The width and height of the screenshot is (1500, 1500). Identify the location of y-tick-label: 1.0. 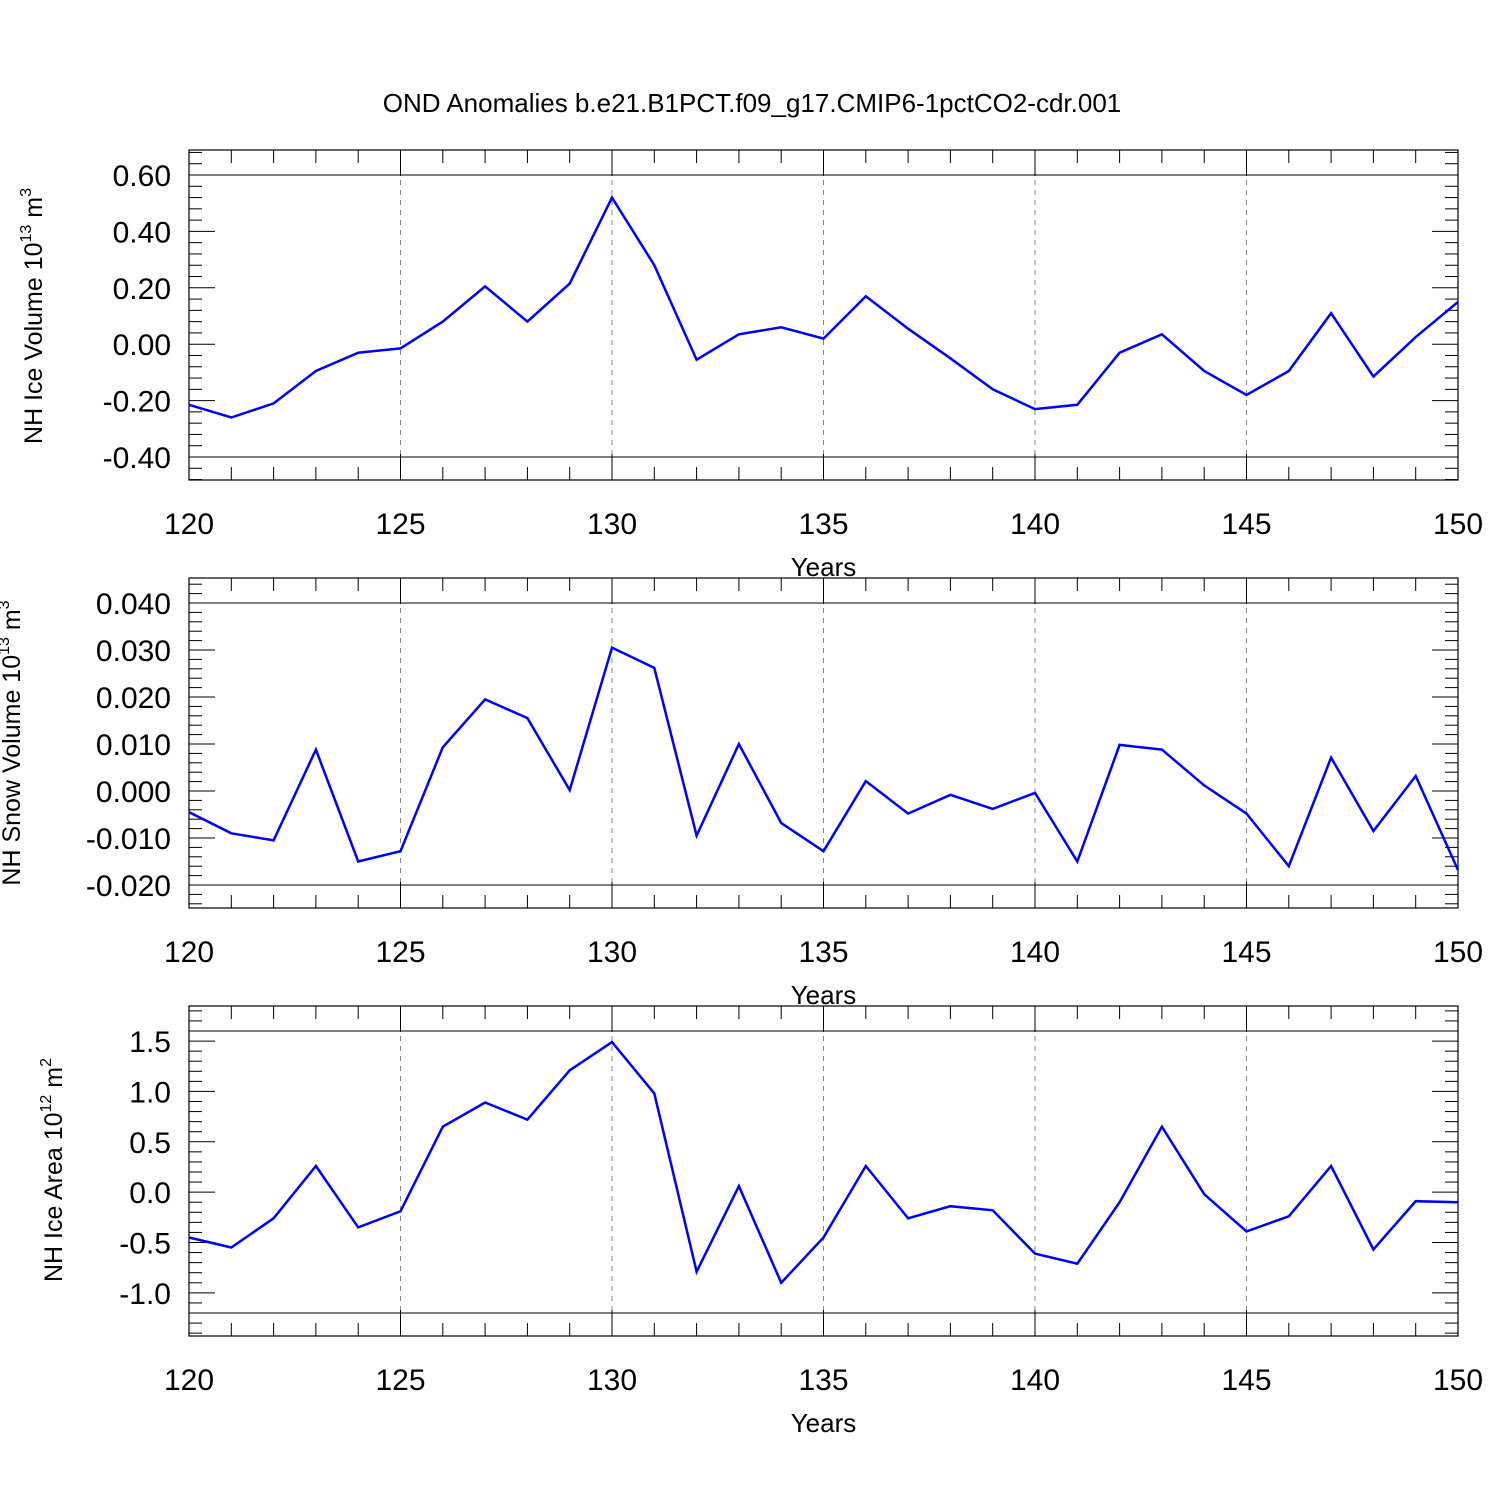
(150, 1092).